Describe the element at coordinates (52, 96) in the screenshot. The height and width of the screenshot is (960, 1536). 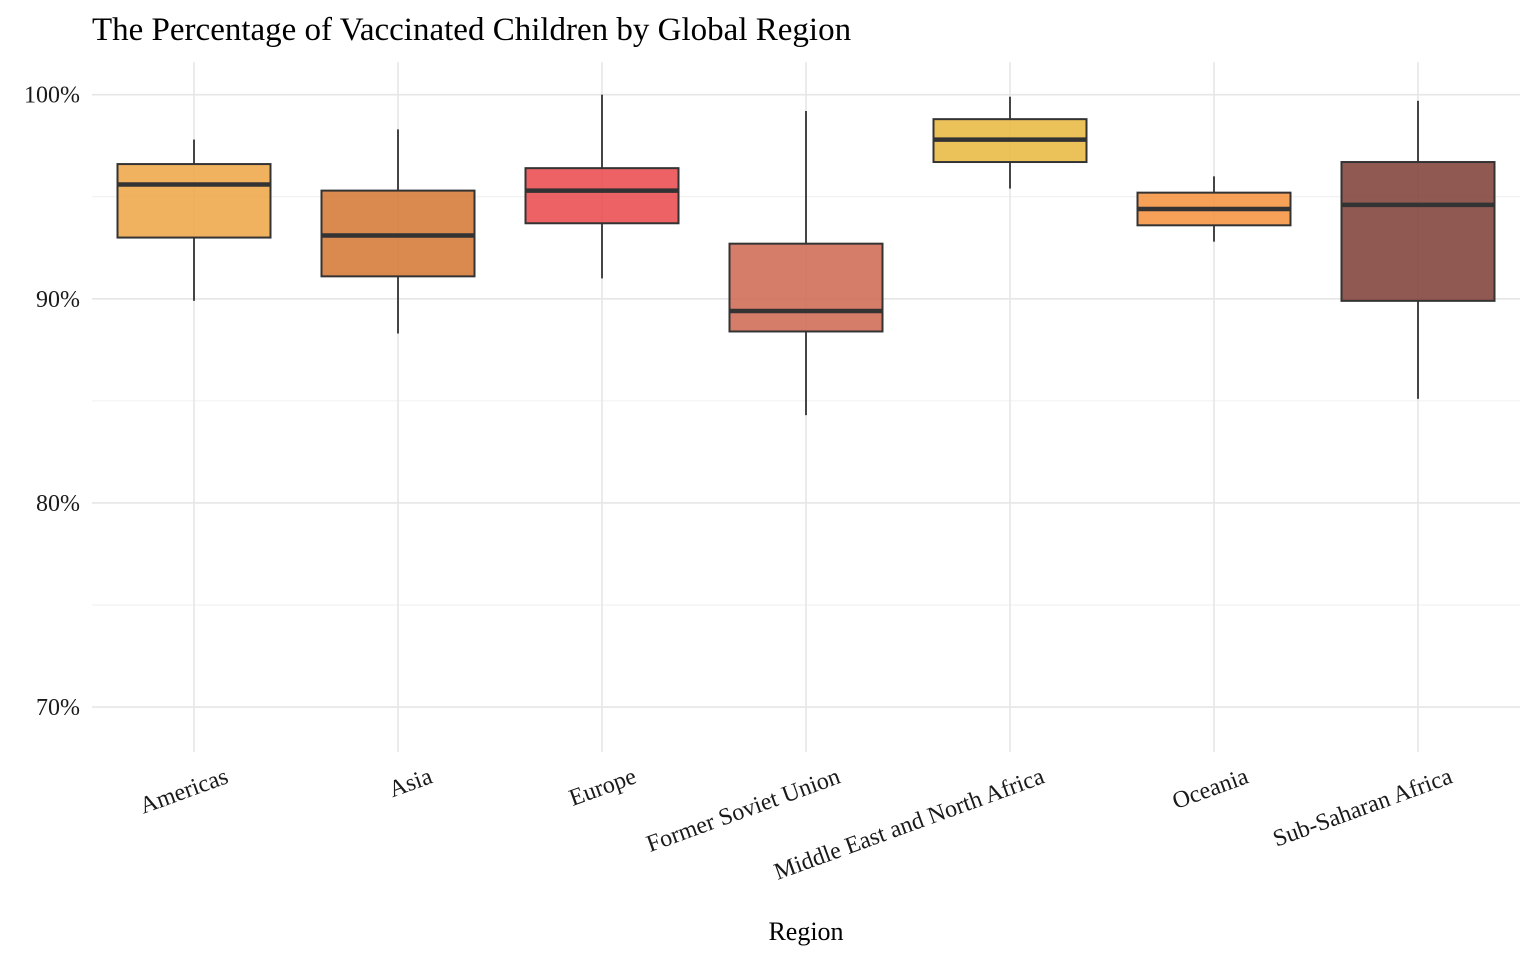
I see `y-tick-label: 100%` at that location.